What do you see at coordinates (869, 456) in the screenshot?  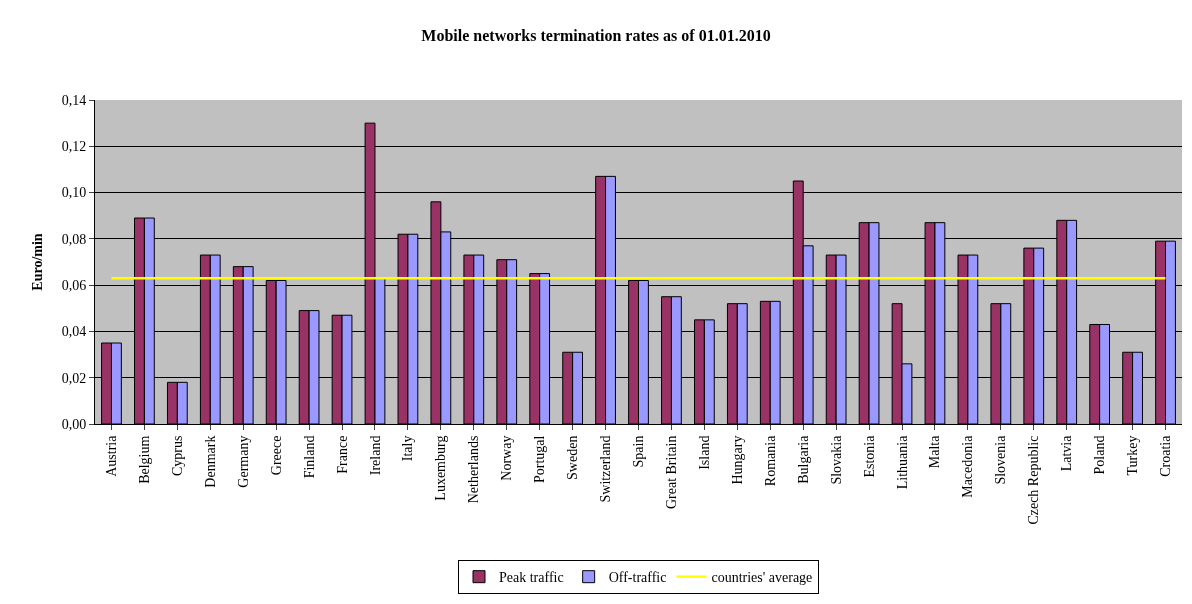 I see `x-tick-label: Estonia` at bounding box center [869, 456].